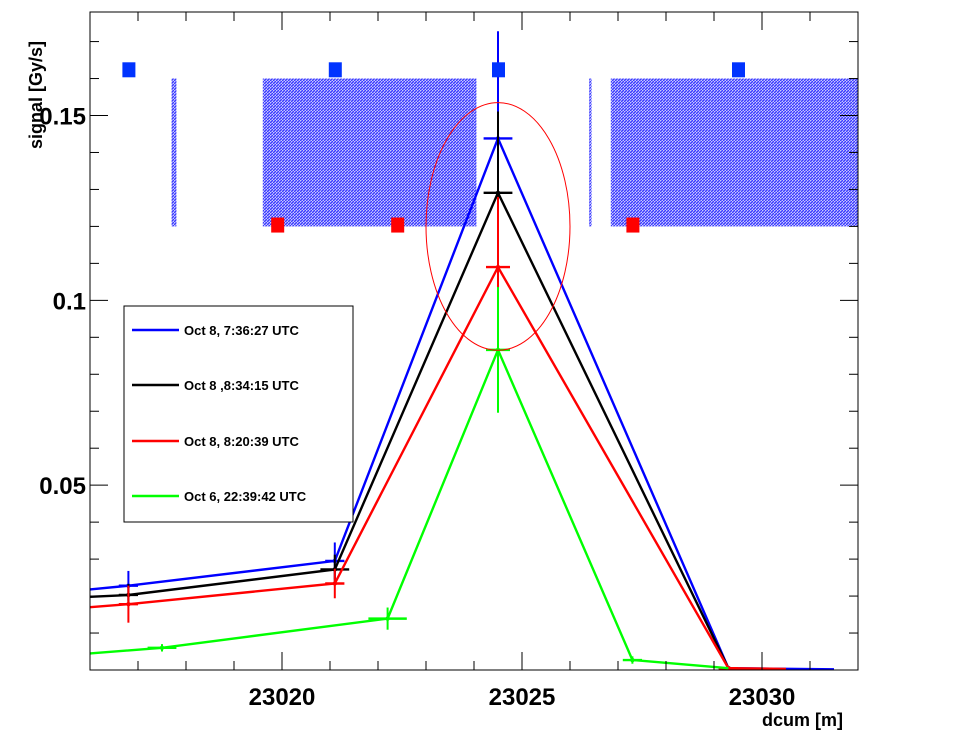 This screenshot has width=965, height=739. What do you see at coordinates (282, 697) in the screenshot?
I see `x-tick-label: 23020` at bounding box center [282, 697].